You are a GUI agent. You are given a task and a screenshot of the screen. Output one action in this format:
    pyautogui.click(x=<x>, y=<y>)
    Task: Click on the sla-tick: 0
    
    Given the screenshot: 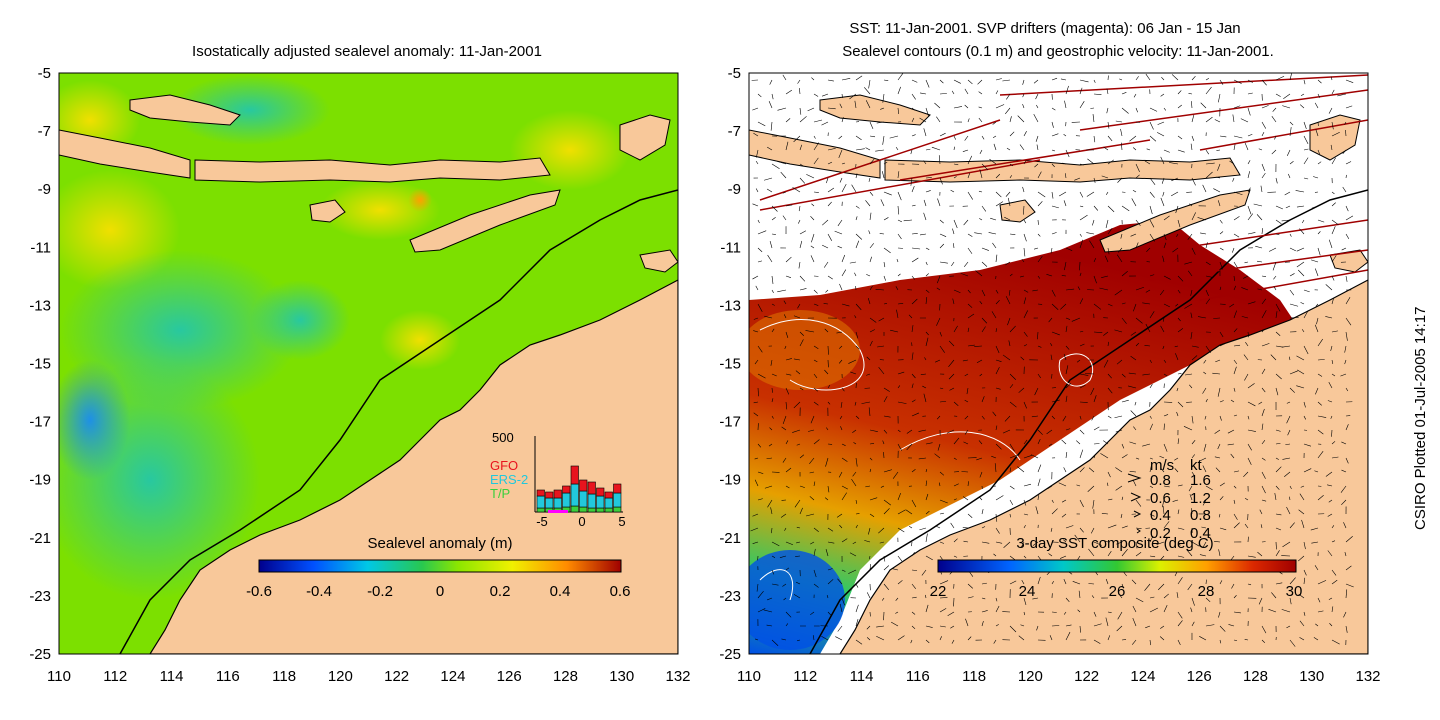 What is the action you would take?
    pyautogui.click(x=440, y=591)
    